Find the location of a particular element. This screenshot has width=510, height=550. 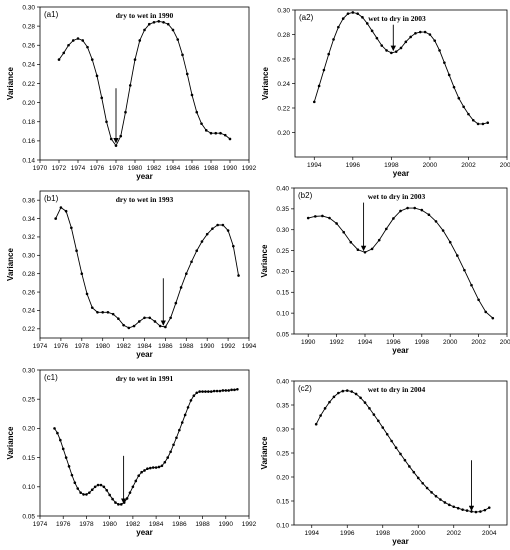

chart-title: dry to wet in 1993 is located at coordinates (145, 199).